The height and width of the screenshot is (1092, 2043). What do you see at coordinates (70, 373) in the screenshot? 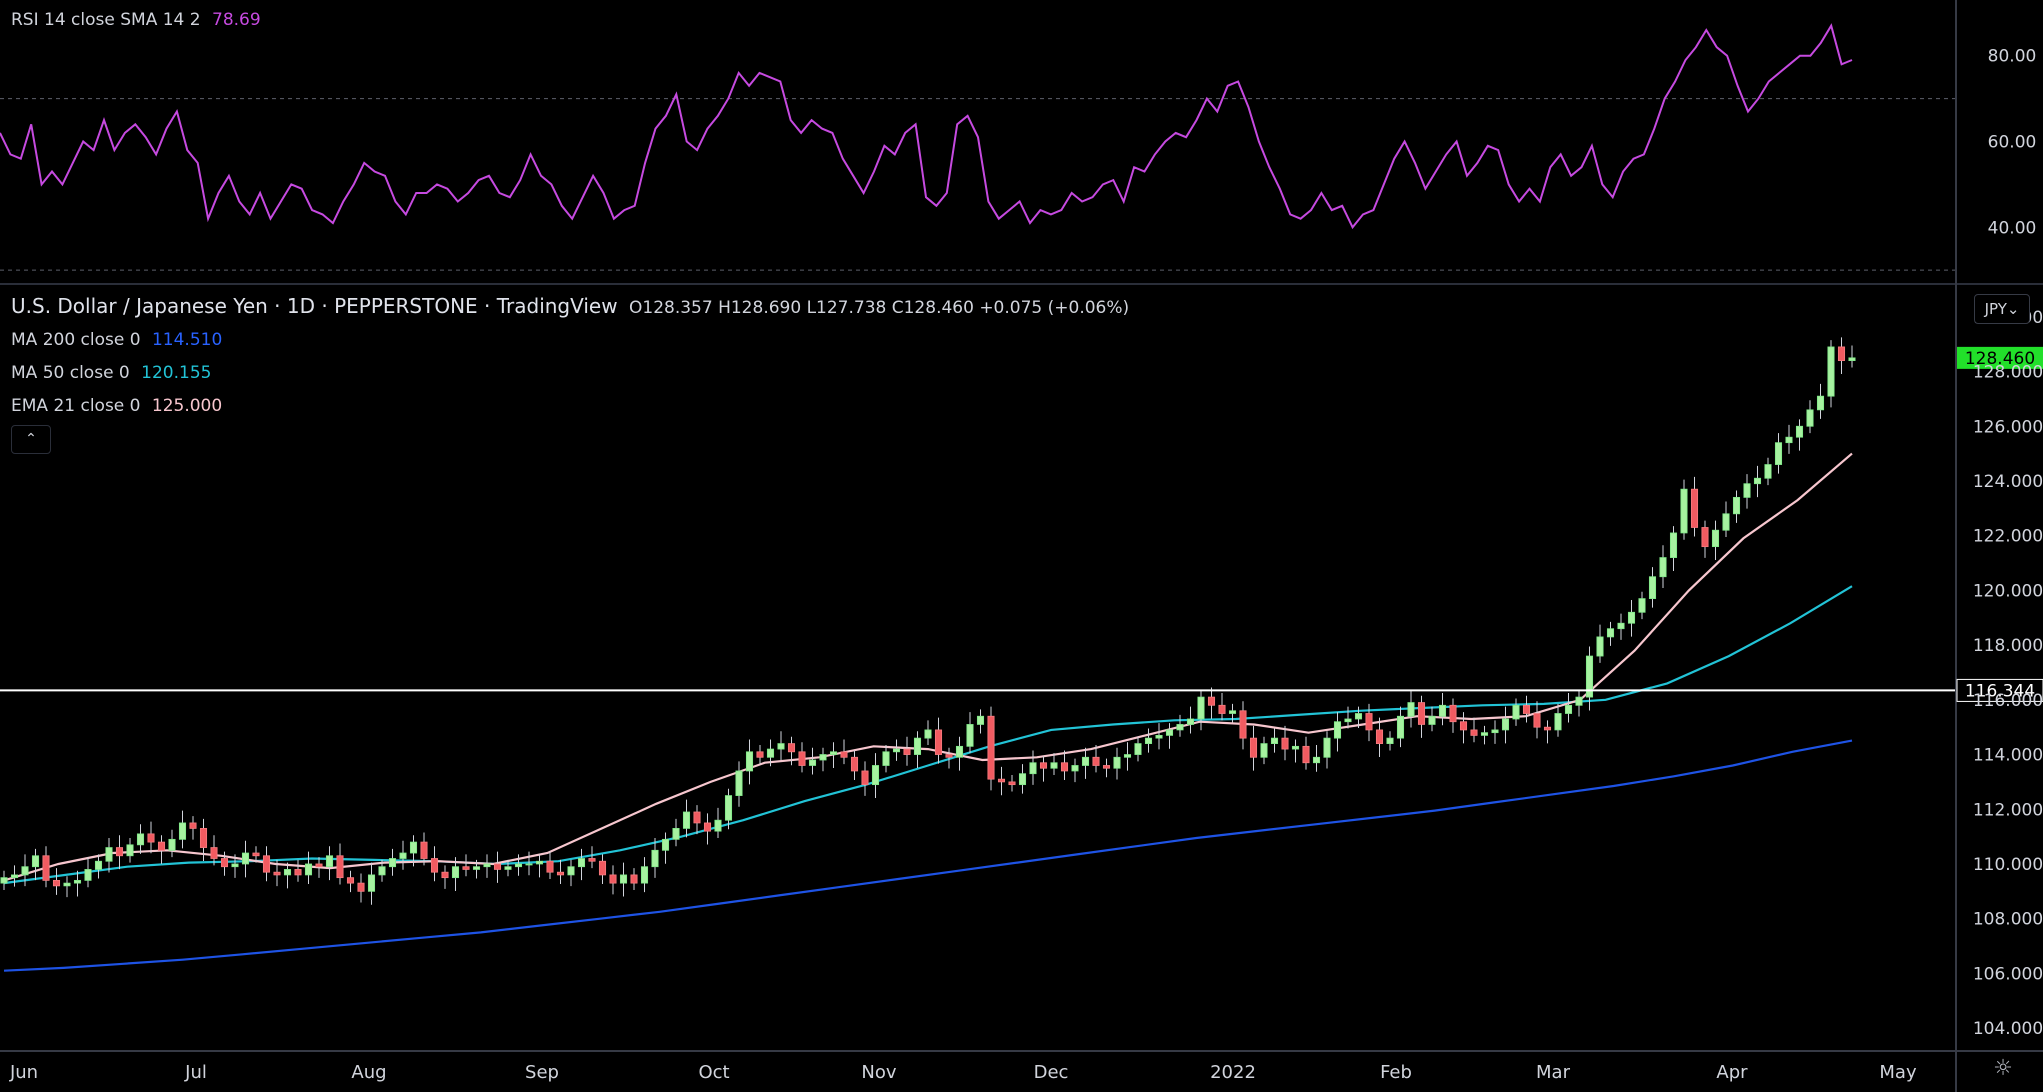
I see `ma50-legend-label: MA 50 close 0` at bounding box center [70, 373].